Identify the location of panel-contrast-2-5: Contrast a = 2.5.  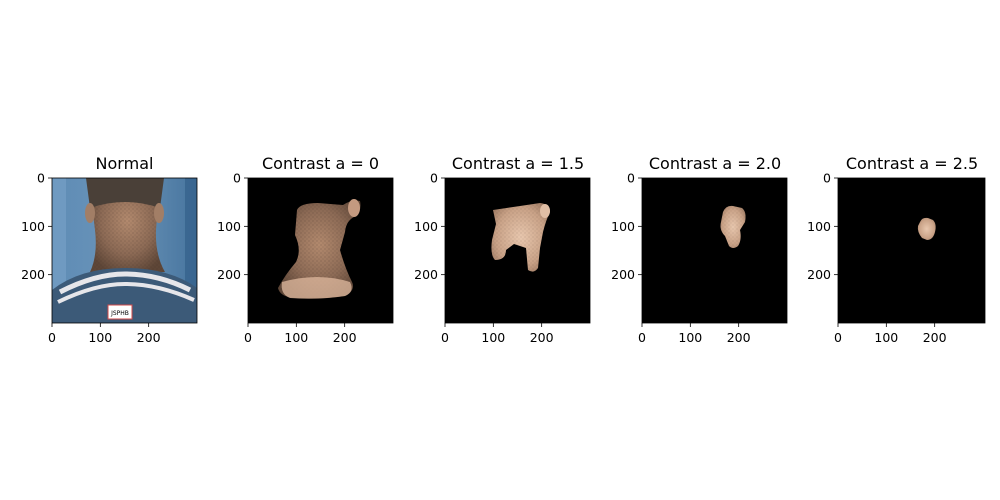
(911, 239).